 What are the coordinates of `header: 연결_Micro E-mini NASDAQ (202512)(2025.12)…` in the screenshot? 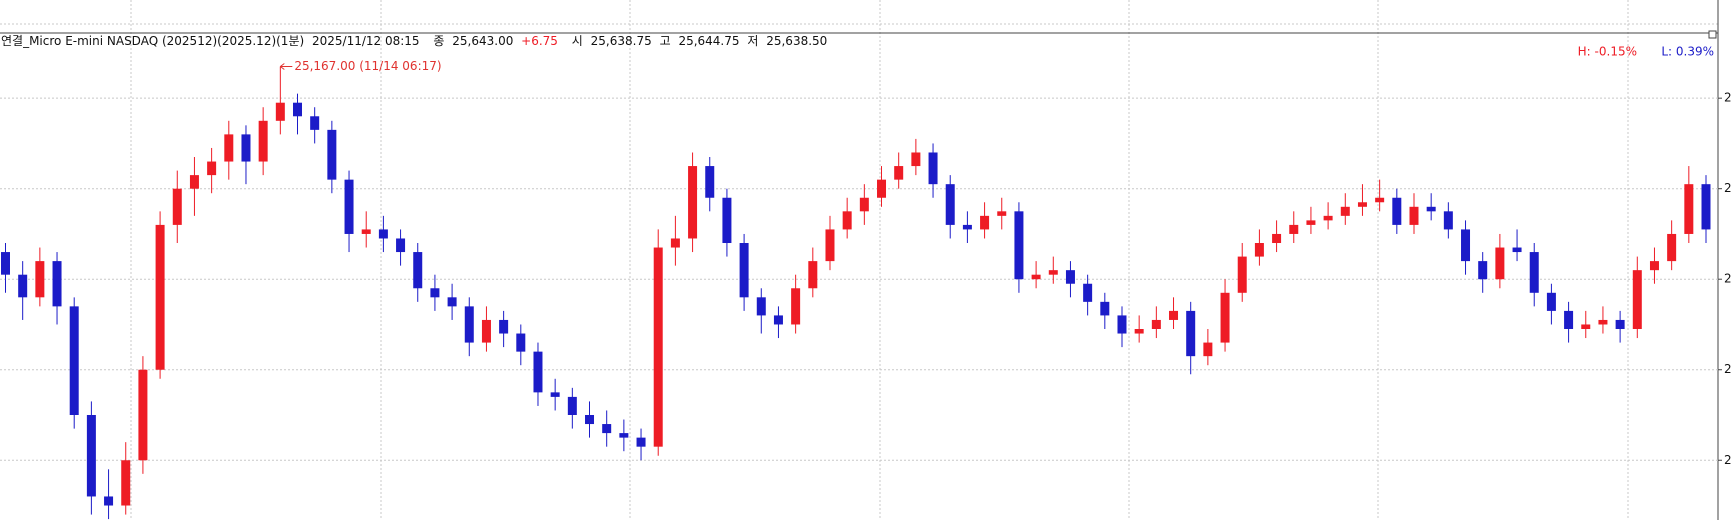 It's located at (414, 41).